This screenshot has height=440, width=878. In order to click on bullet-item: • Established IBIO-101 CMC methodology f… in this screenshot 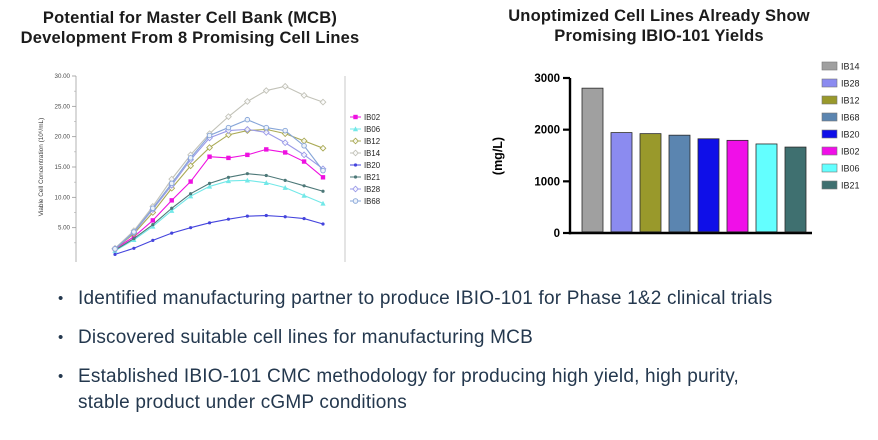, I will do `click(432, 390)`.